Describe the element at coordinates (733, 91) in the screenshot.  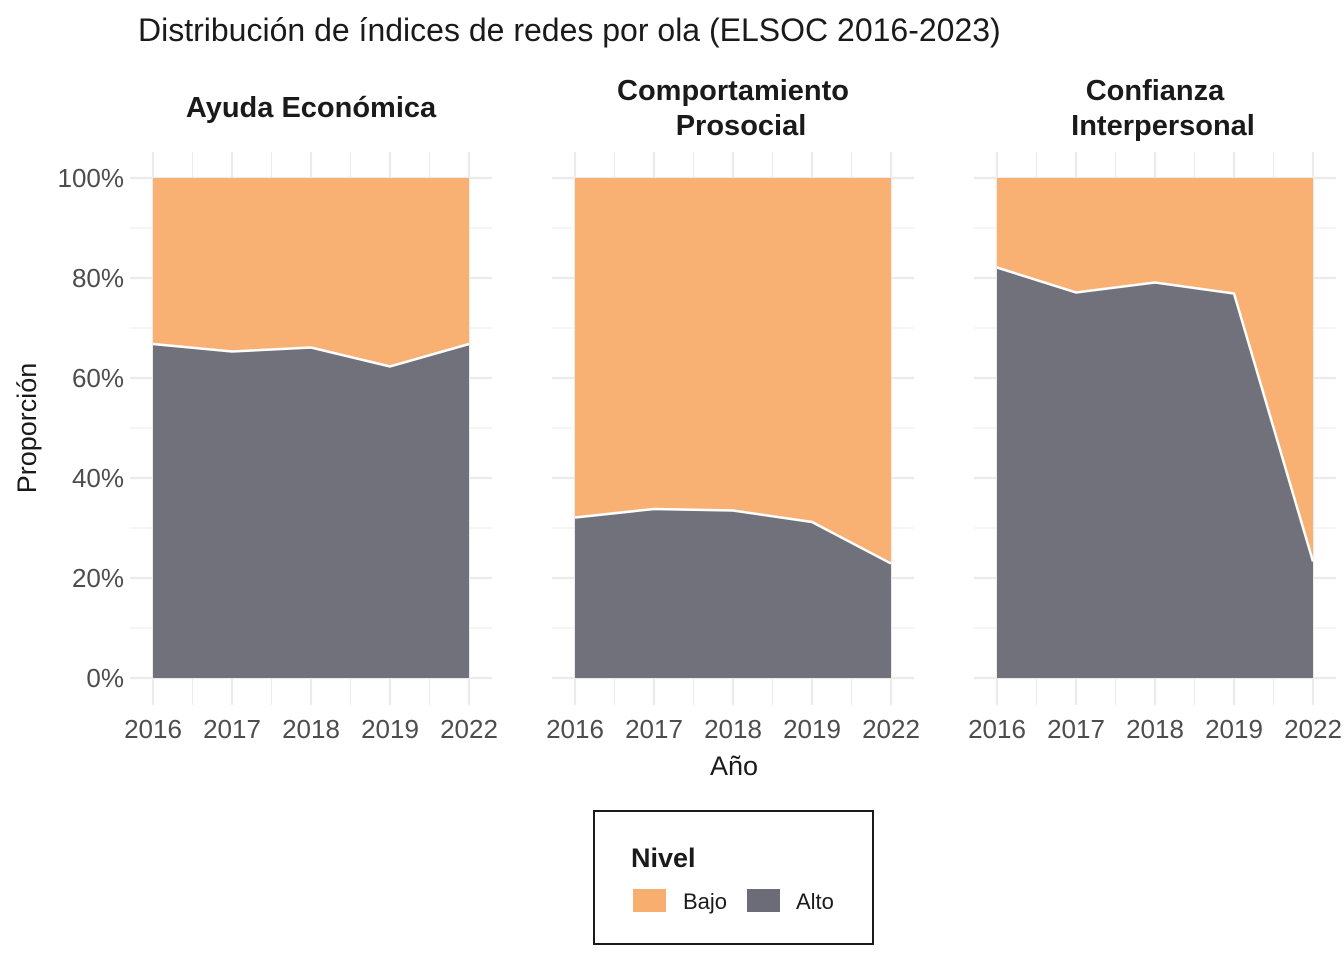
I see `facet-strip-label: Comportamiento` at that location.